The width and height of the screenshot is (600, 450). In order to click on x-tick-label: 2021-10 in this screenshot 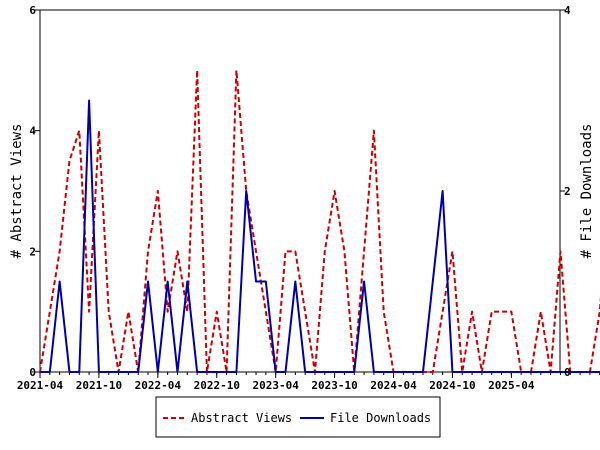, I will do `click(99, 385)`.